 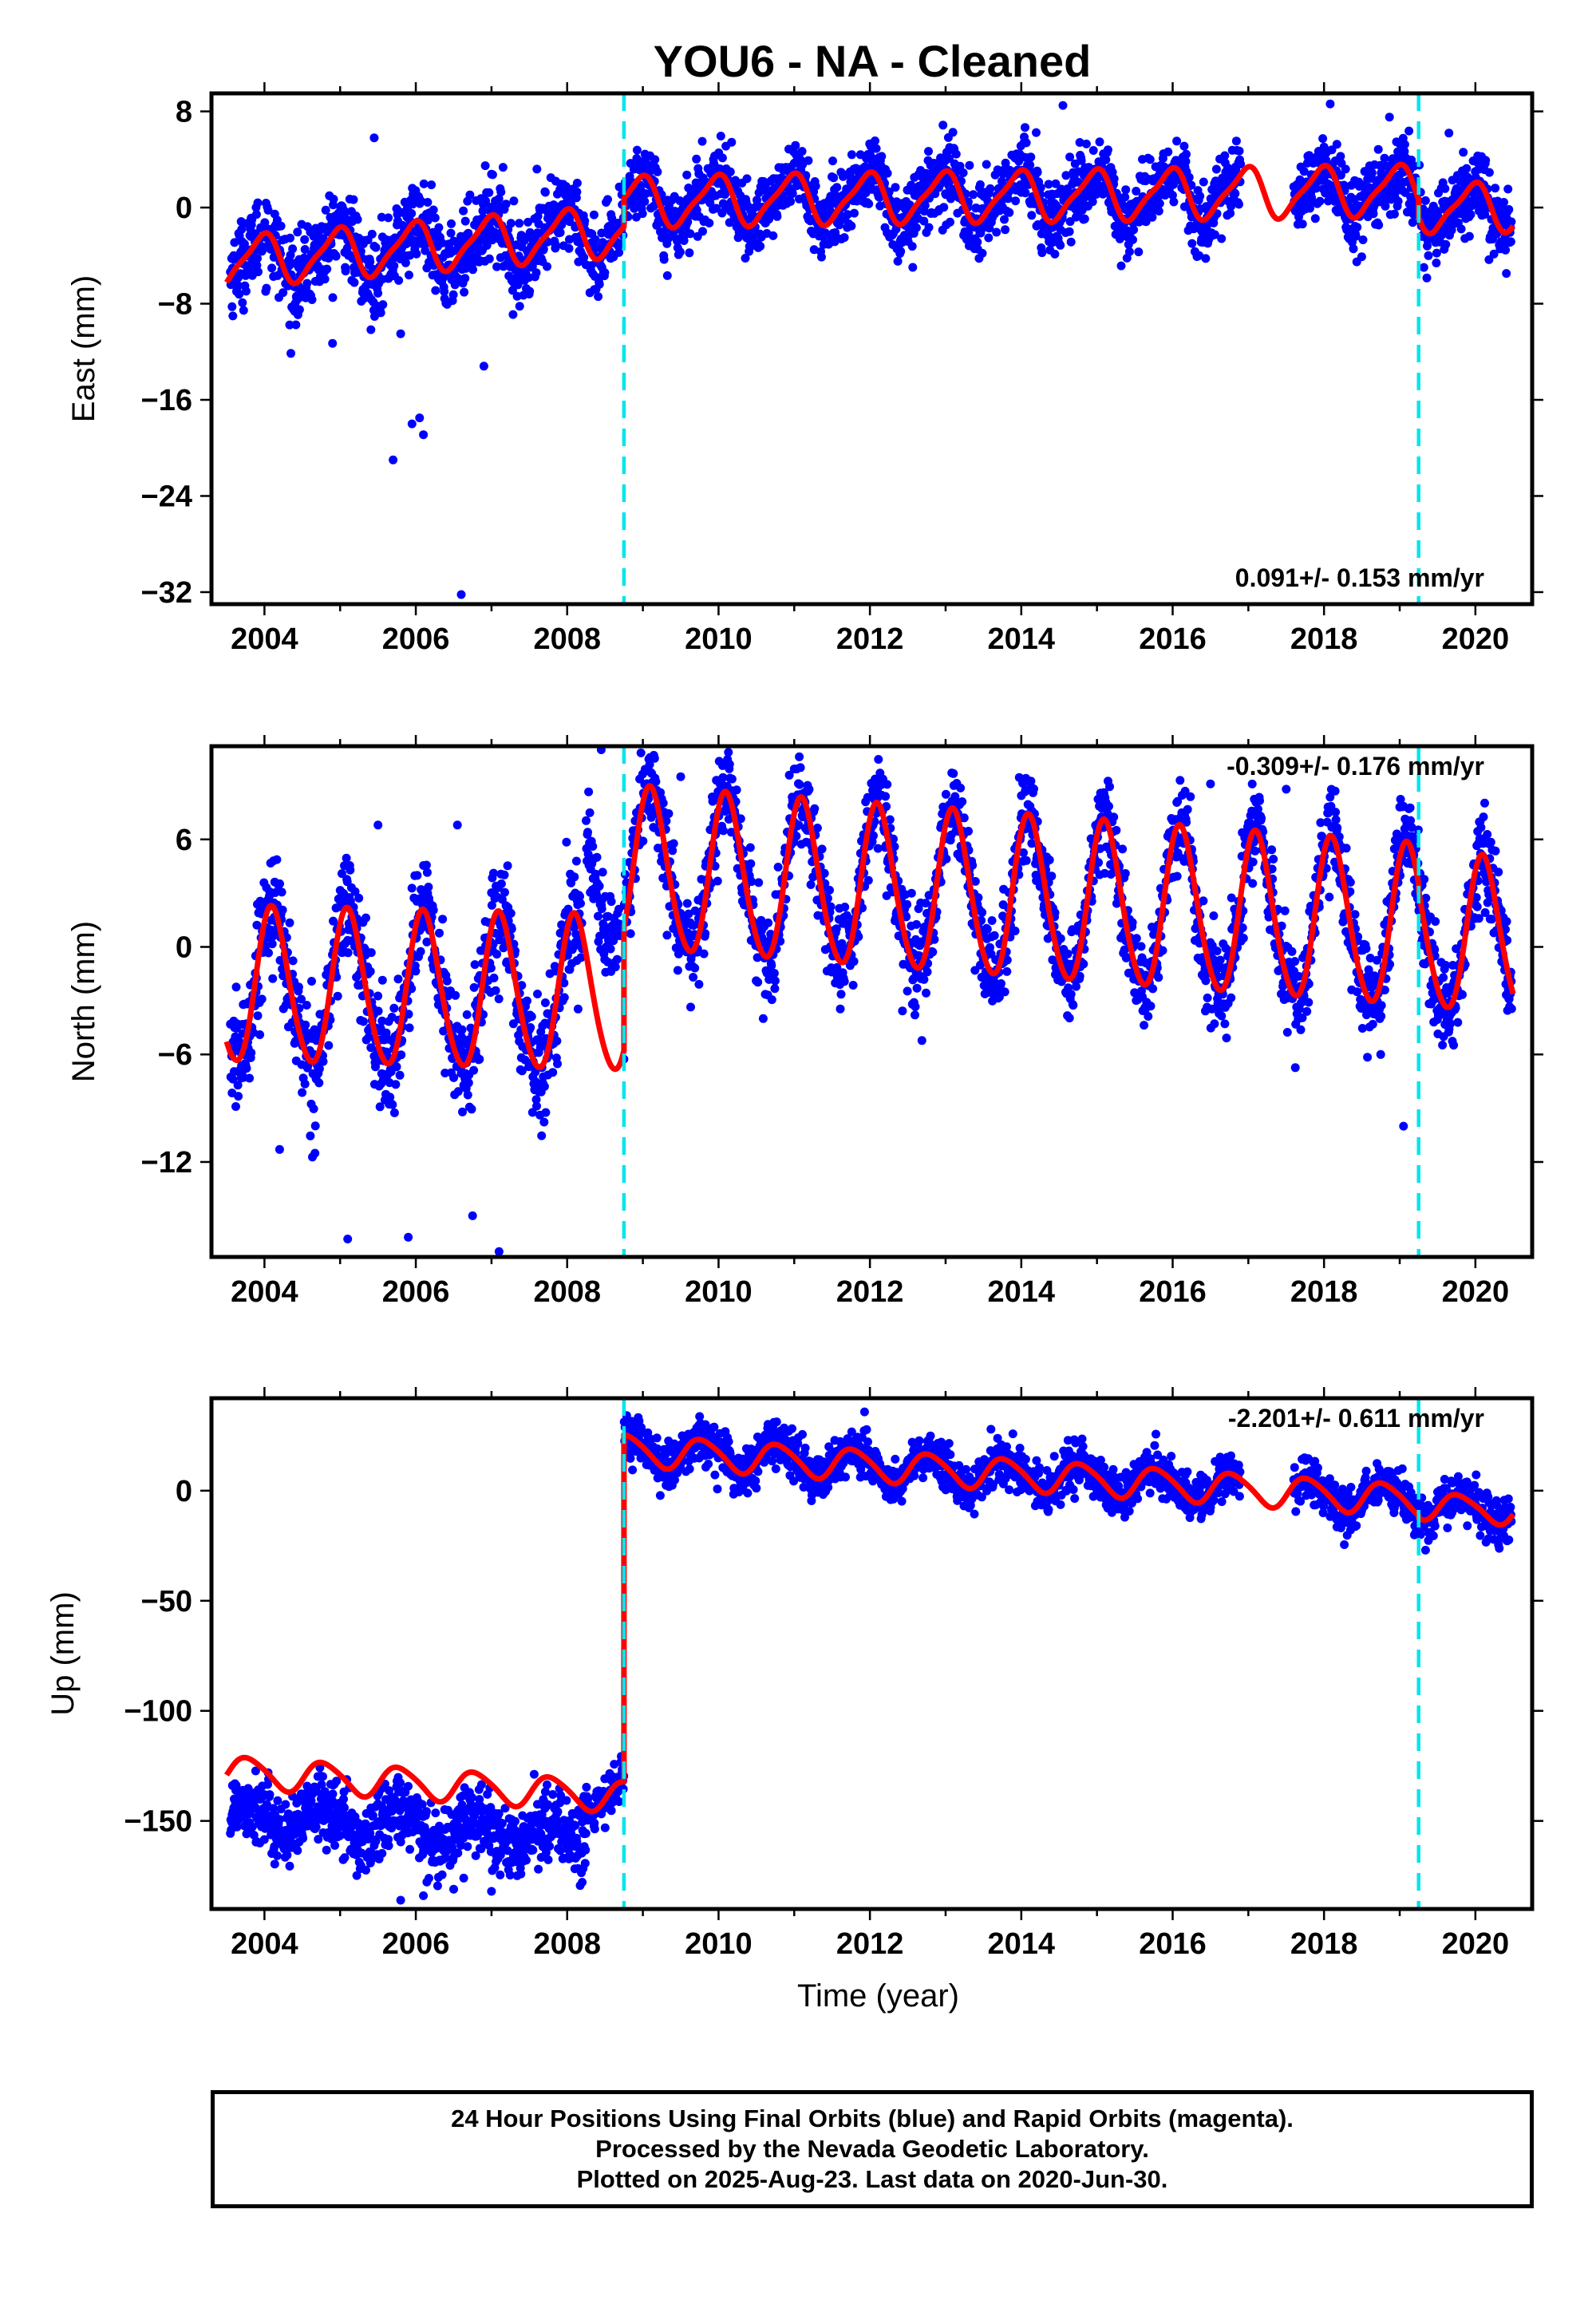 What do you see at coordinates (184, 112) in the screenshot?
I see `y-tick-label: 8` at bounding box center [184, 112].